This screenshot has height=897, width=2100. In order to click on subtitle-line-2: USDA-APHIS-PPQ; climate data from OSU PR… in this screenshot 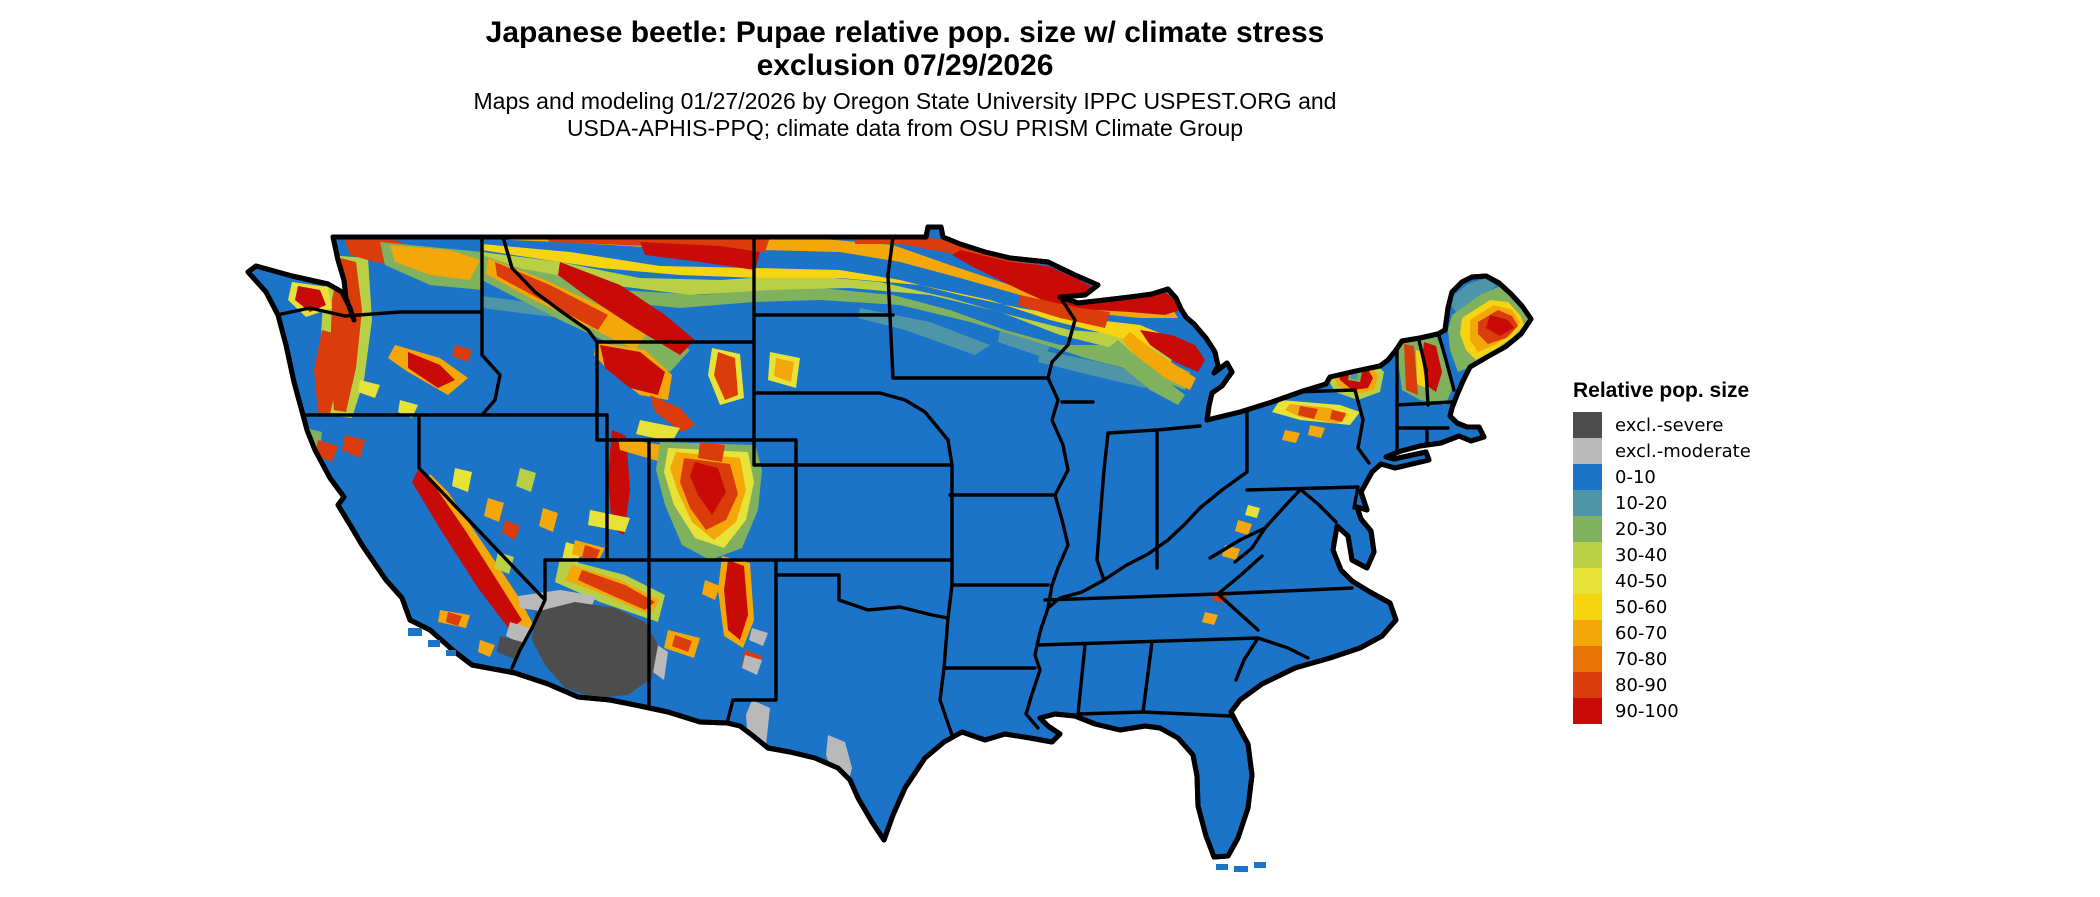, I will do `click(905, 128)`.